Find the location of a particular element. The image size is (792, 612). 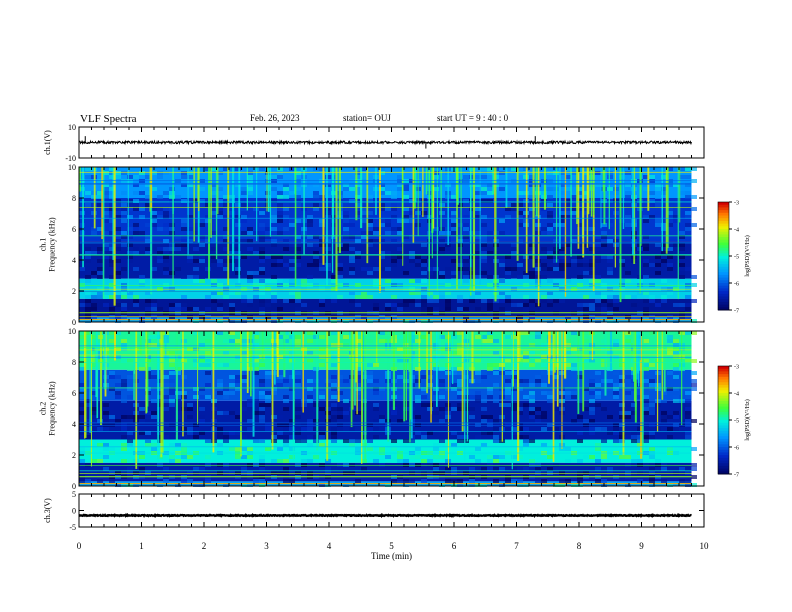

x-tick-label: 1 is located at coordinates (141, 546).